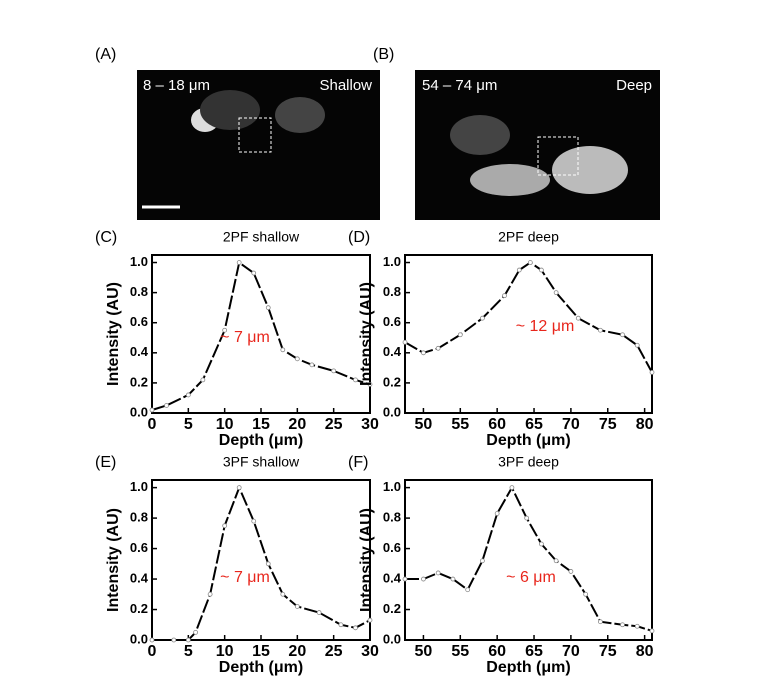 The width and height of the screenshot is (779, 694). What do you see at coordinates (345, 85) in the screenshot?
I see `depth-name: Shallow` at bounding box center [345, 85].